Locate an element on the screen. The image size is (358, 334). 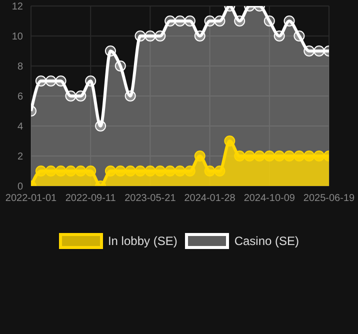
y-tick-label: 12 is located at coordinates (18, 7).